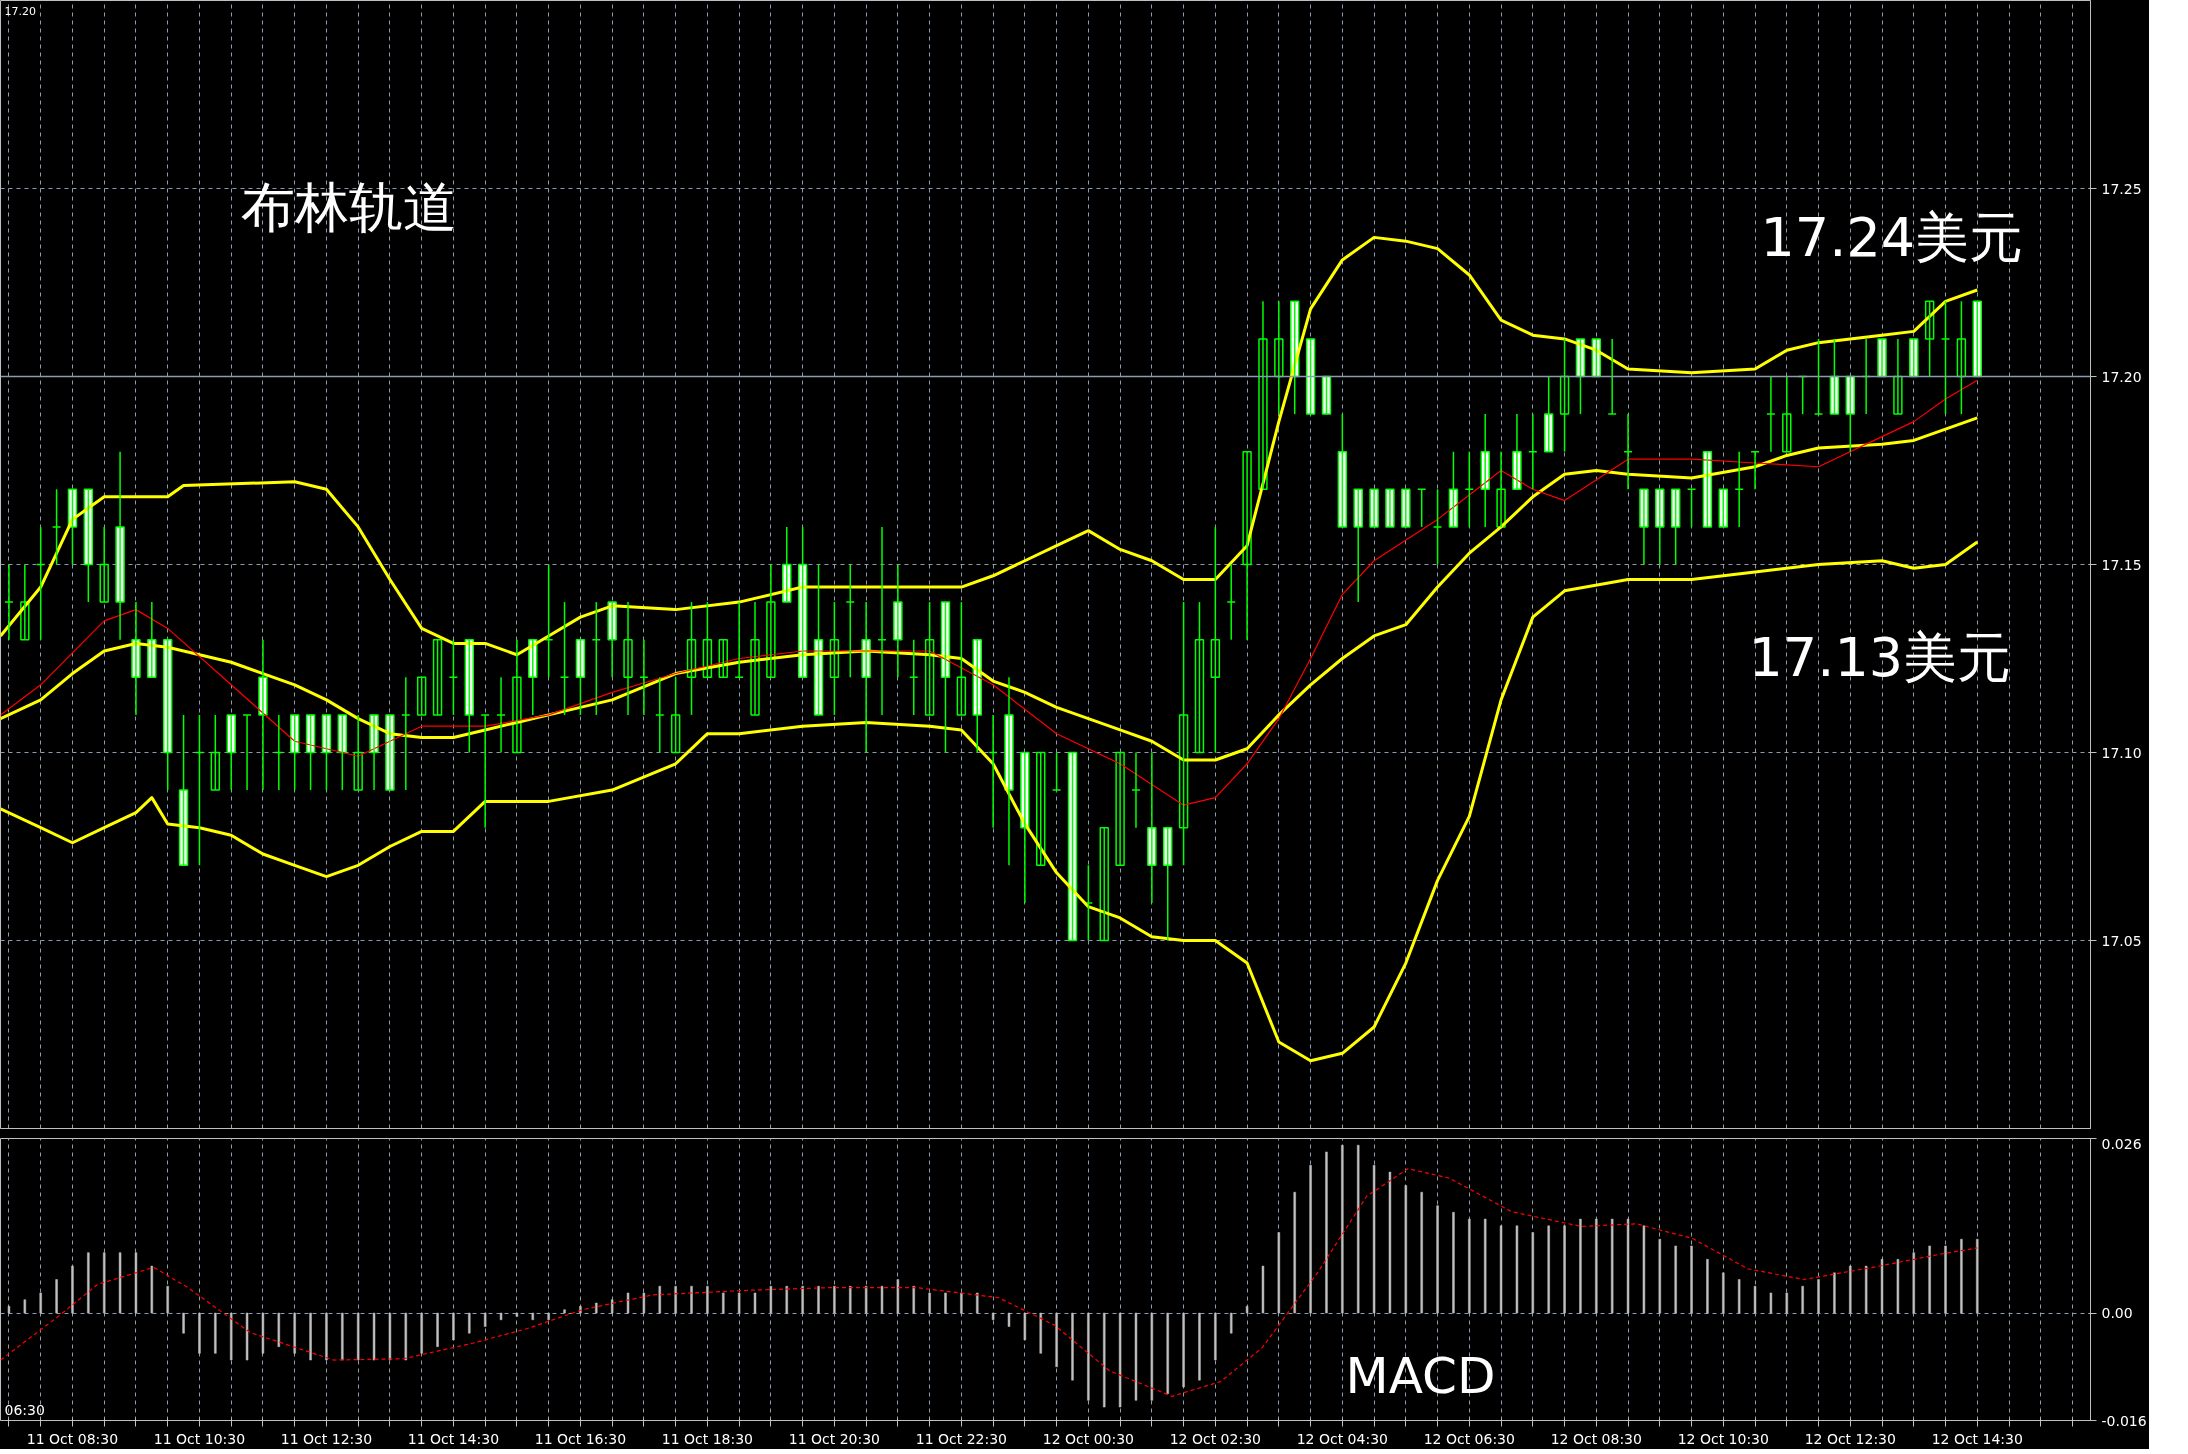 The image size is (2188, 1454). What do you see at coordinates (1215, 1438) in the screenshot?
I see `x-tick-label: 12 Oct 02:30` at bounding box center [1215, 1438].